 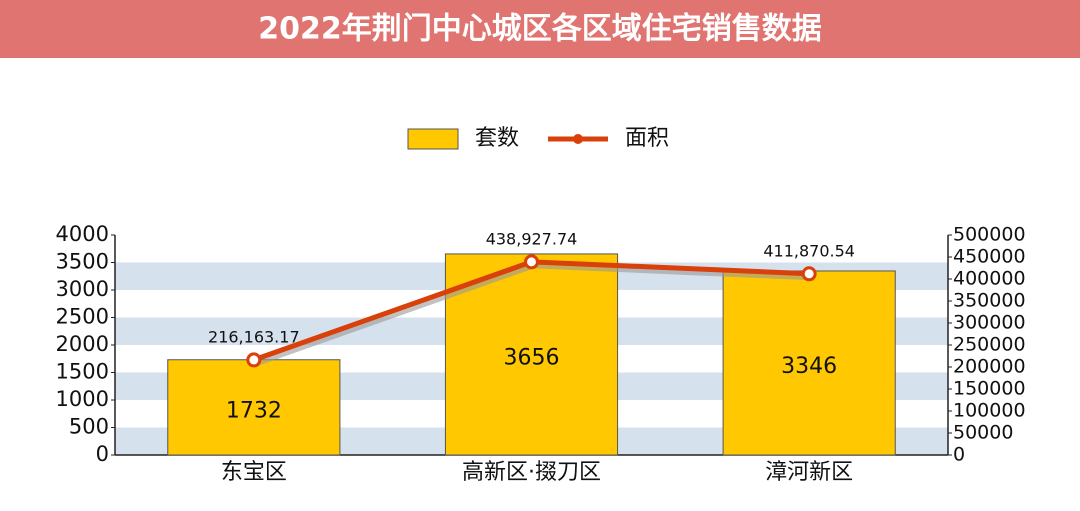 I want to click on y-tick-label: 1000, so click(x=82, y=399).